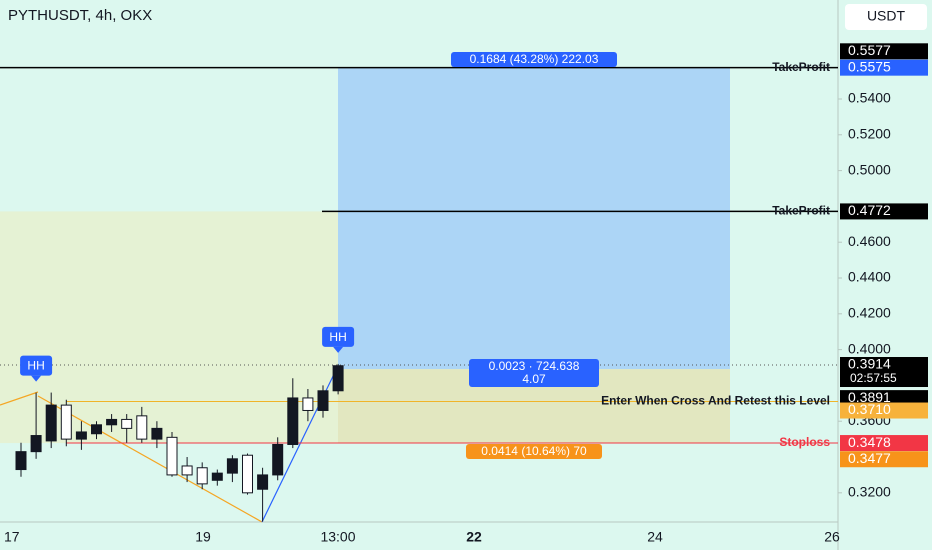  I want to click on x-tick-label: 24, so click(655, 537).